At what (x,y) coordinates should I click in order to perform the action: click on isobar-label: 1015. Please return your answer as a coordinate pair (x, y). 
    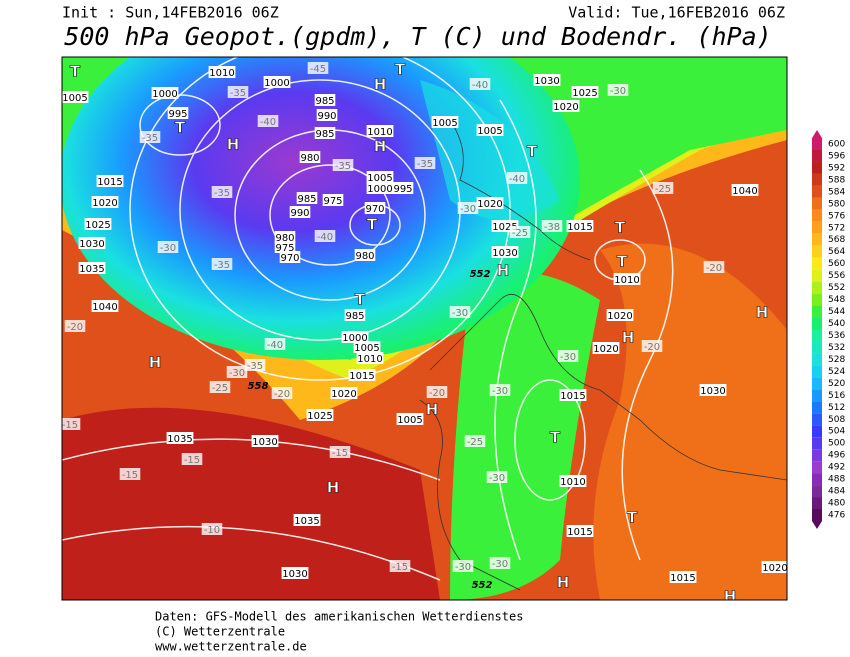
    Looking at the image, I should click on (361, 376).